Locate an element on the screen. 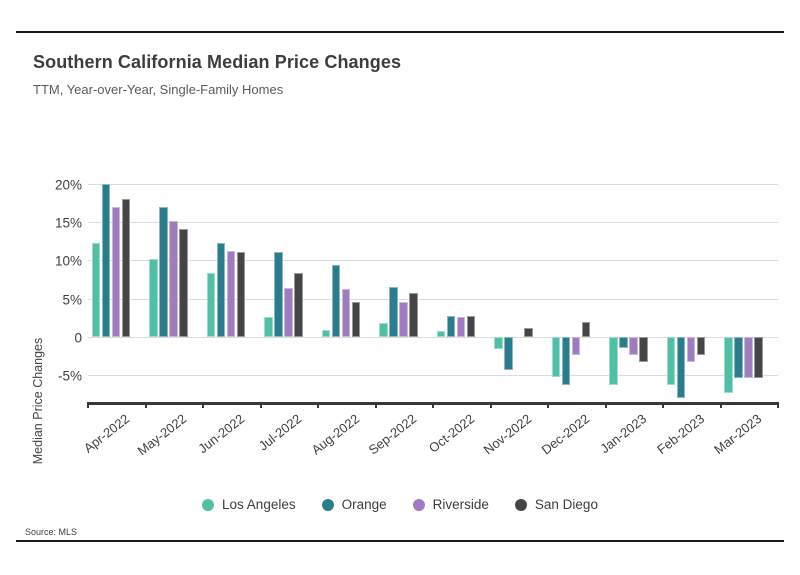 Image resolution: width=800 pixels, height=575 pixels. legend-item-riverside: Riverside is located at coordinates (450, 504).